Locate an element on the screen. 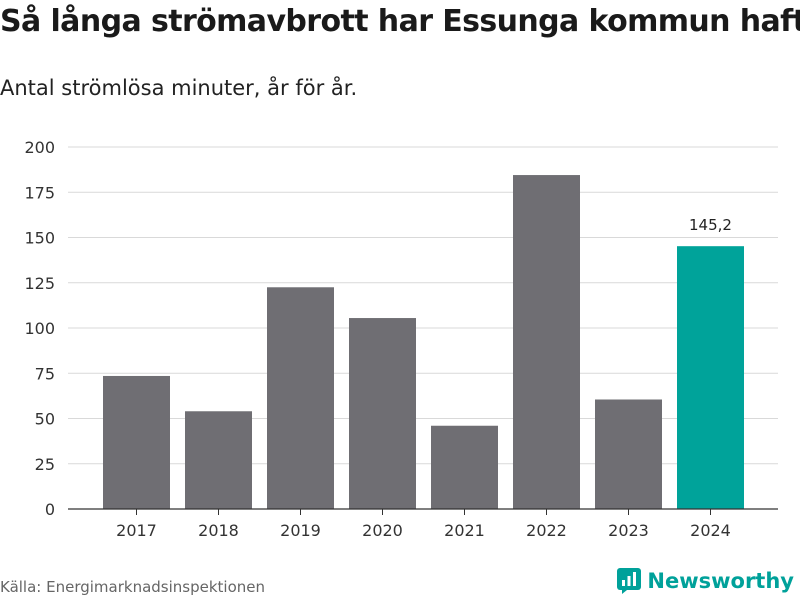  y-tick-label: 150 is located at coordinates (39, 238).